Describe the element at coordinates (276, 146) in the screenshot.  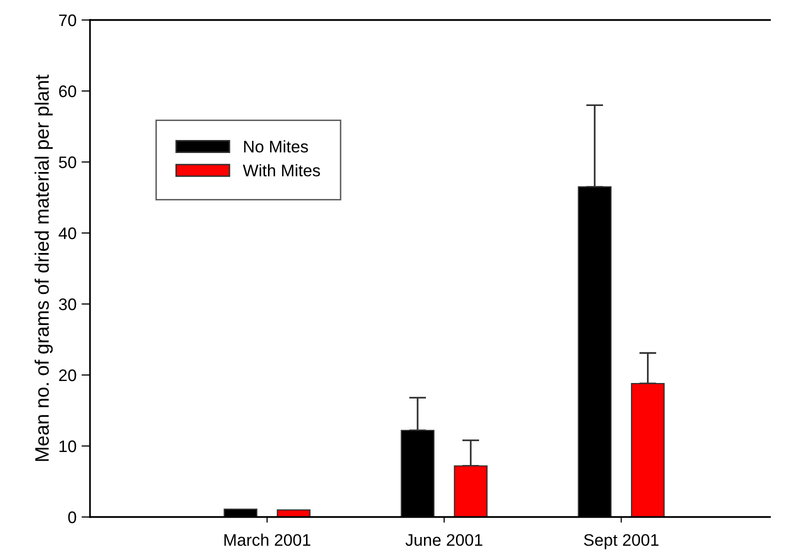
I see `legend-label: No Mites` at that location.